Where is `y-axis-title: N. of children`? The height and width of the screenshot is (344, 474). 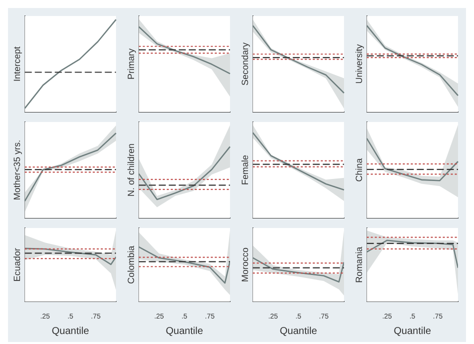 y-axis-title: N. of children is located at coordinates (131, 170).